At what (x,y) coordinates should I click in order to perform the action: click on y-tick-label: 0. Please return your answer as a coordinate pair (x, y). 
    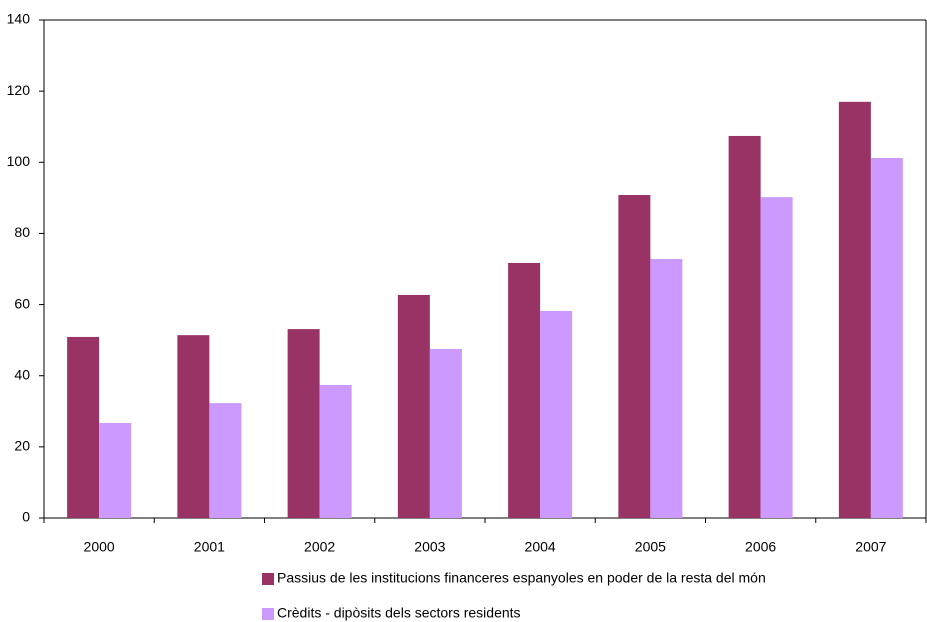
    Looking at the image, I should click on (26, 517).